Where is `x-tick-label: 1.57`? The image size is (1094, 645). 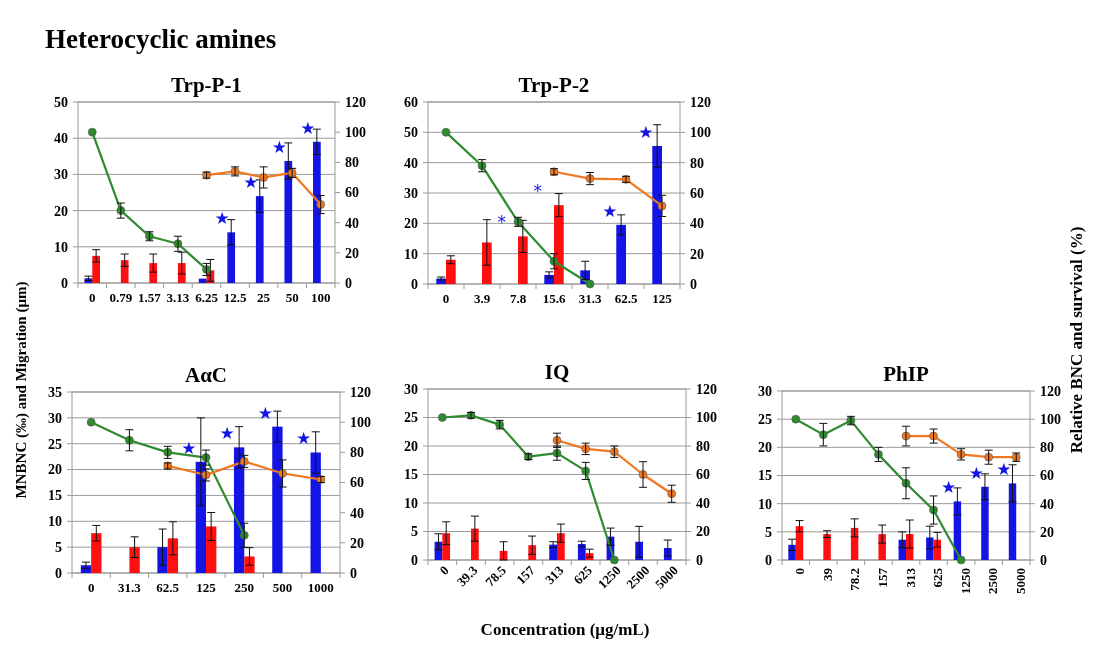 x-tick-label: 1.57 is located at coordinates (150, 297).